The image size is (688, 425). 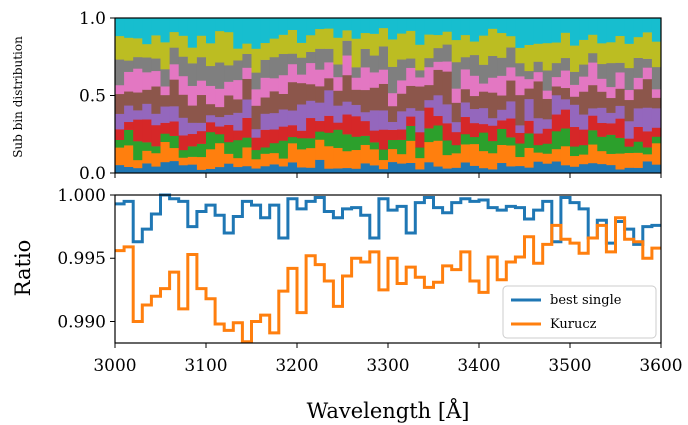 What do you see at coordinates (81, 322) in the screenshot?
I see `bottom-ytick-label: 0.990` at bounding box center [81, 322].